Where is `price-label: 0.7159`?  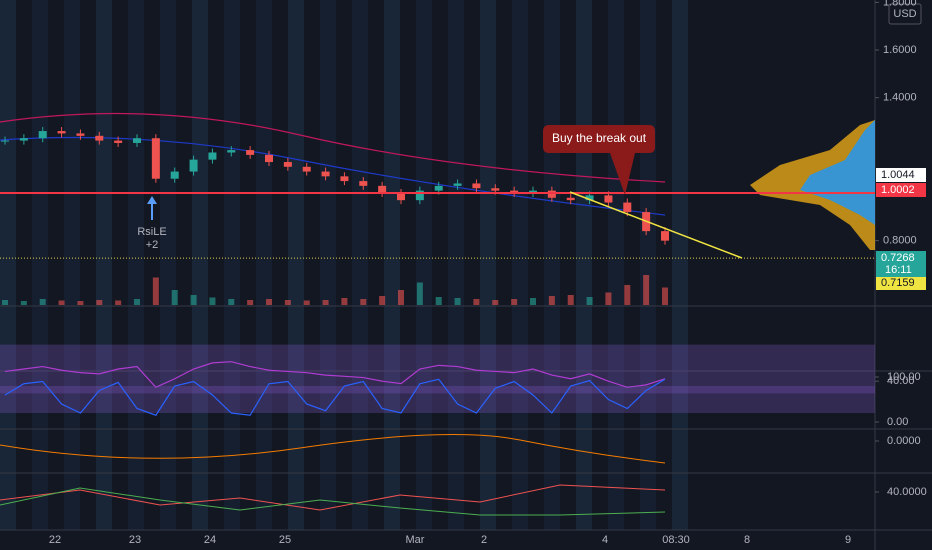
price-label: 0.7159 is located at coordinates (898, 283).